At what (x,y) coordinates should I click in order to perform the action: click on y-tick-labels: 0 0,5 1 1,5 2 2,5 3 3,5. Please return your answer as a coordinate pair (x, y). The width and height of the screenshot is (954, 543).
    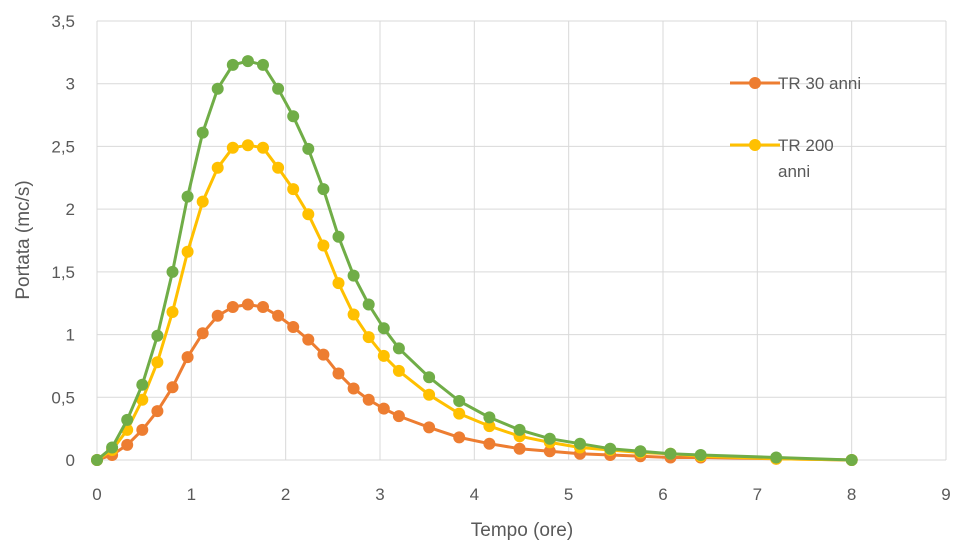
    Looking at the image, I should click on (63, 241).